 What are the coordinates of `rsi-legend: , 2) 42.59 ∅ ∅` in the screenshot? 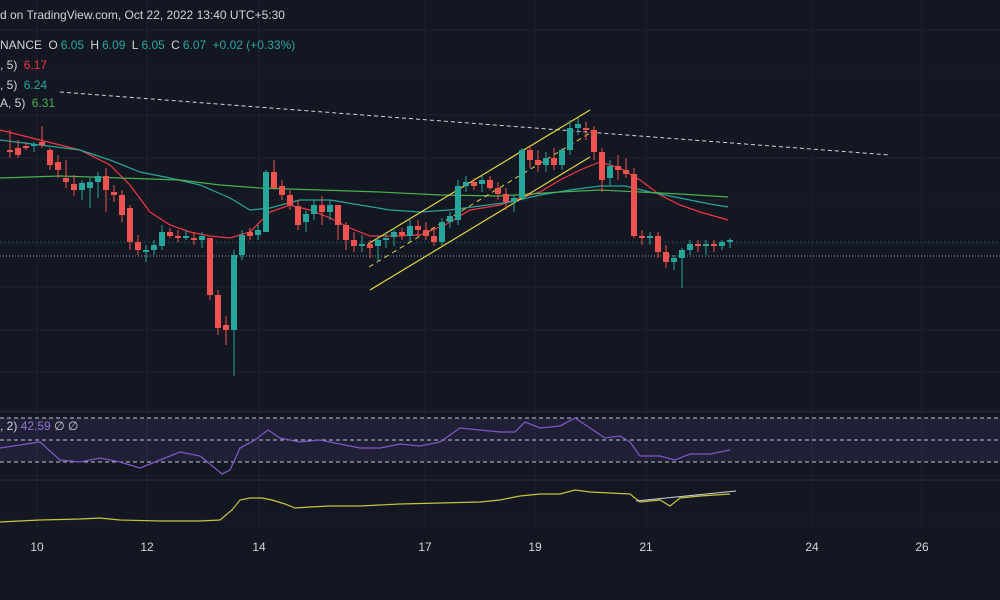 It's located at (39, 426).